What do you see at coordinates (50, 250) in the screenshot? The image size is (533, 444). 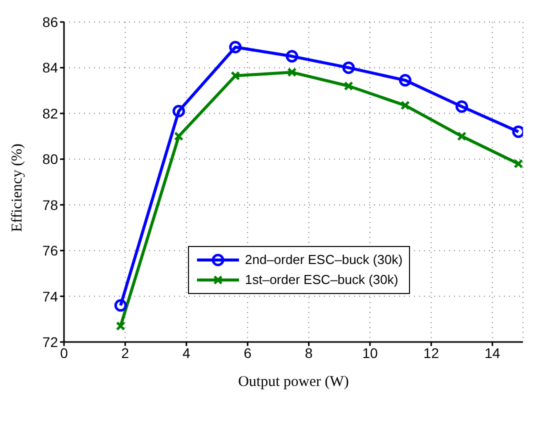 I see `y-tick-label: 76` at bounding box center [50, 250].